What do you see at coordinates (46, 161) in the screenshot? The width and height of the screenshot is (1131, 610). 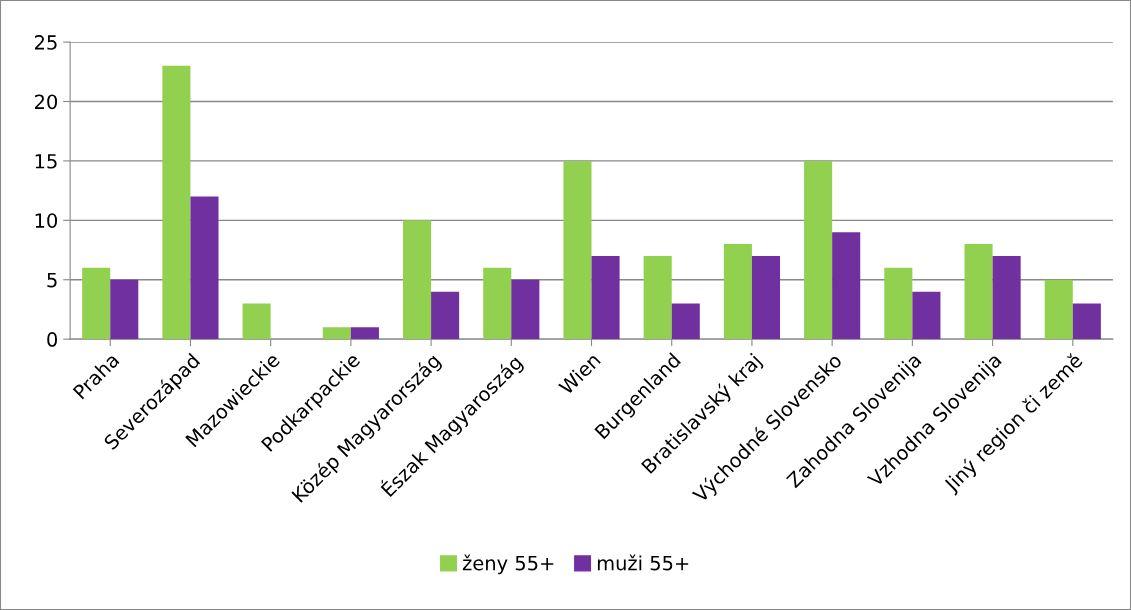 I see `y-tick-label: 15` at bounding box center [46, 161].